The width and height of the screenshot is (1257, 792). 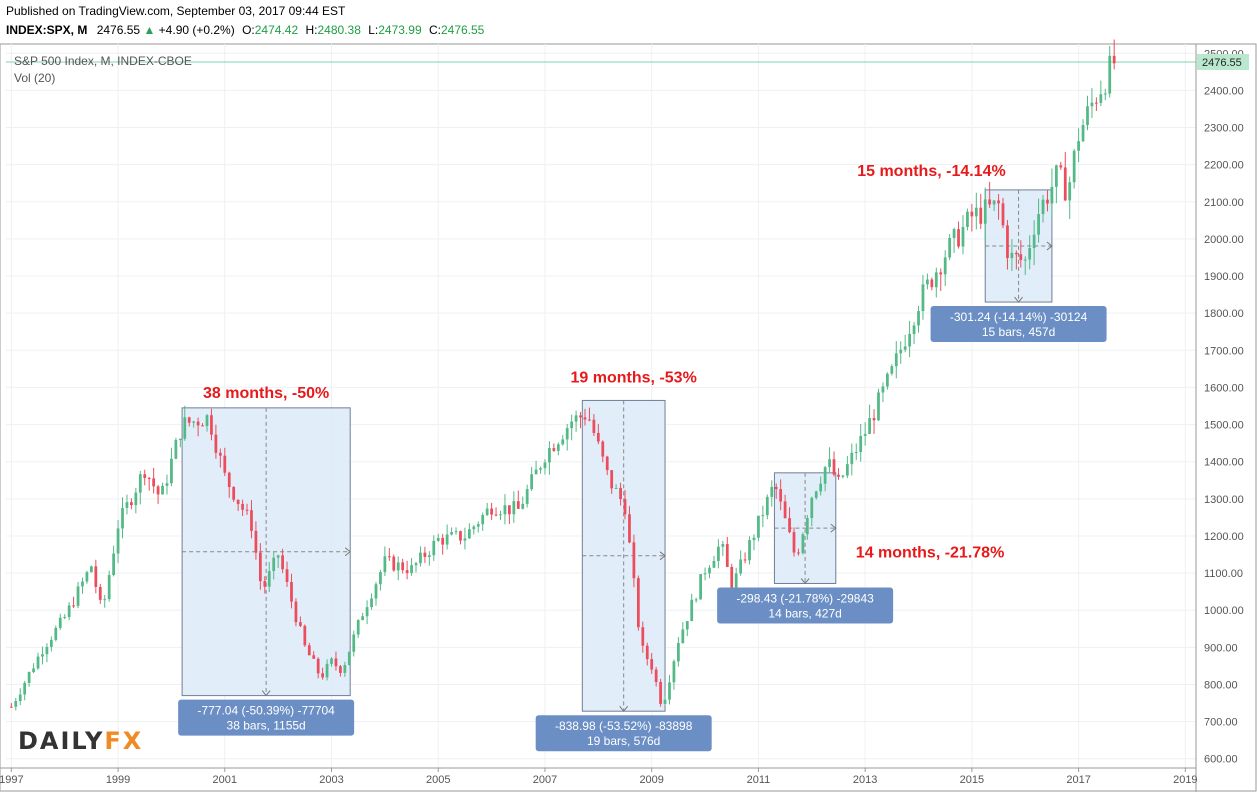 I want to click on last-price-tag, so click(x=1223, y=61).